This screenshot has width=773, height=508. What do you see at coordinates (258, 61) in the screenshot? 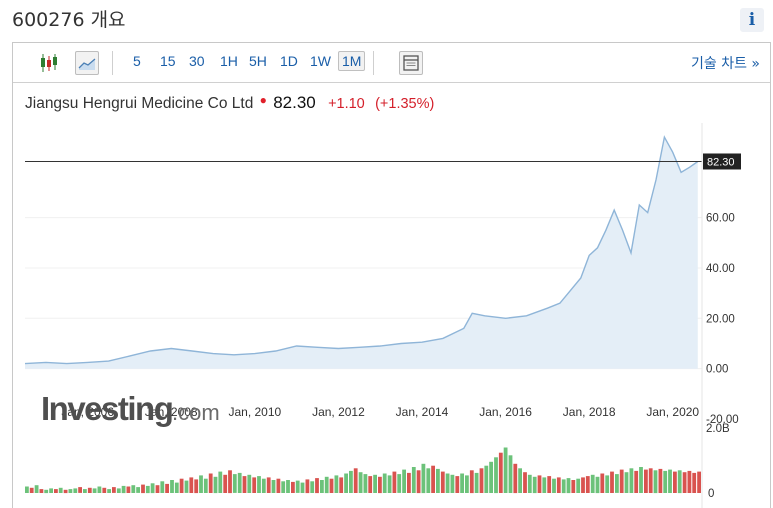
I see `interval-5h: 5H` at bounding box center [258, 61].